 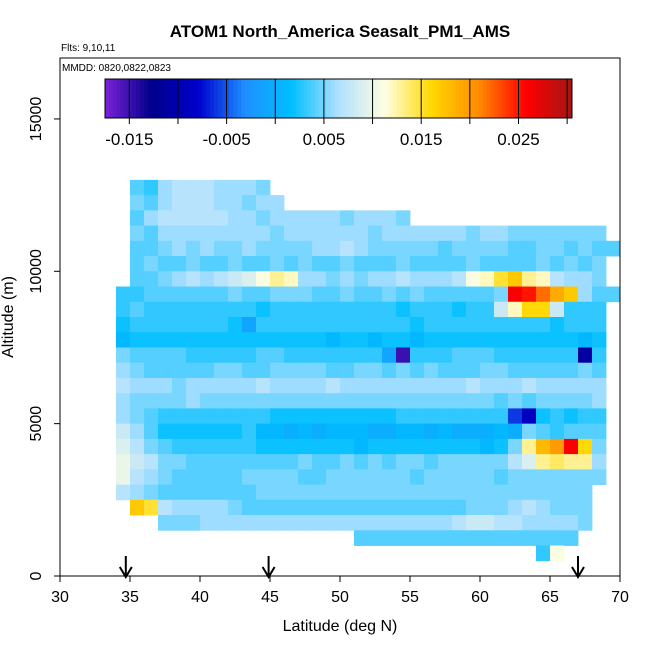 What do you see at coordinates (480, 597) in the screenshot?
I see `x-tick-label: 60` at bounding box center [480, 597].